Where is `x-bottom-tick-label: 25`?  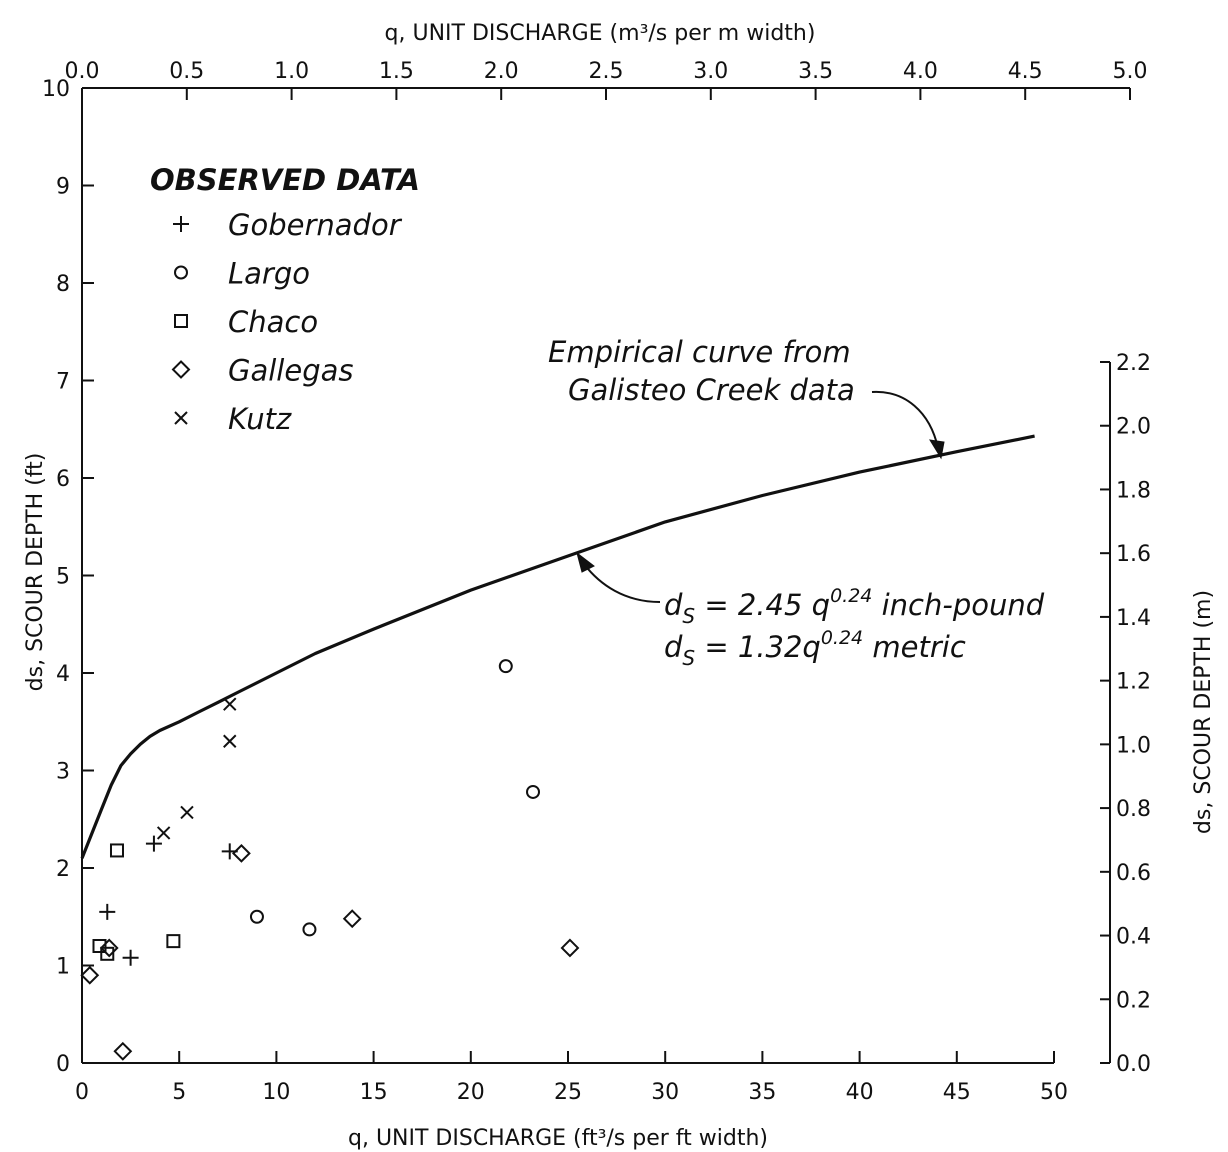 x-bottom-tick-label: 25 is located at coordinates (568, 1092).